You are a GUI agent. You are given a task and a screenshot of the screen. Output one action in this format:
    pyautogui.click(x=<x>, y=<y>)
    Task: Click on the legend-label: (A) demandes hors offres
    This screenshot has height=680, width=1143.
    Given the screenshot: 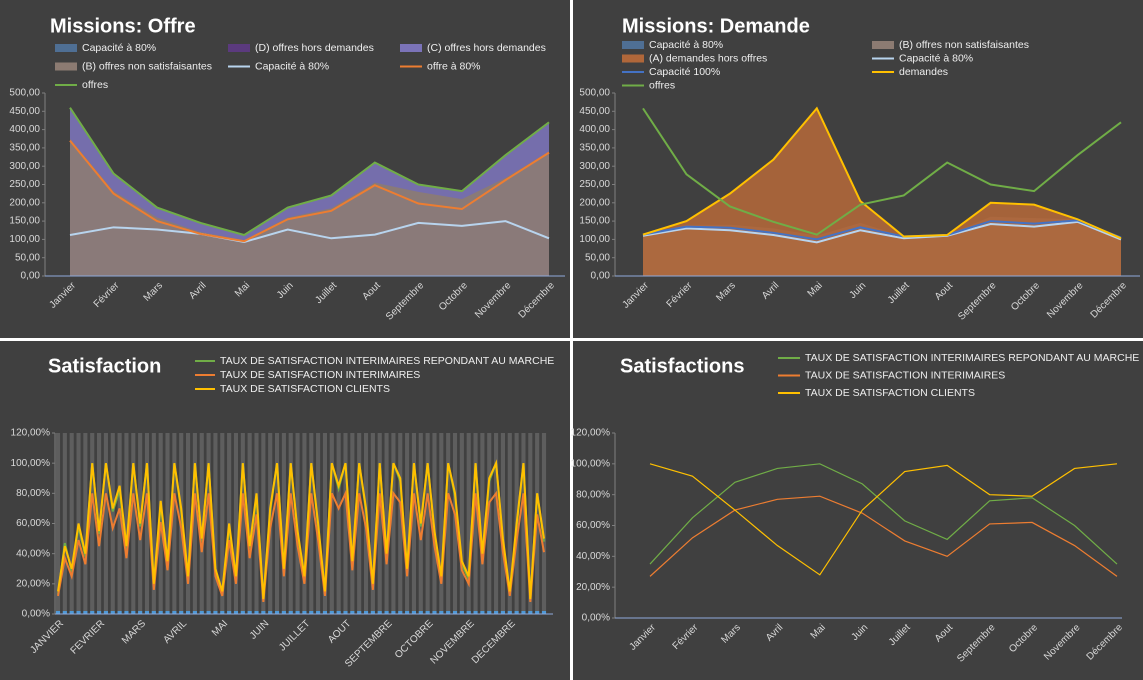 What is the action you would take?
    pyautogui.click(x=708, y=58)
    